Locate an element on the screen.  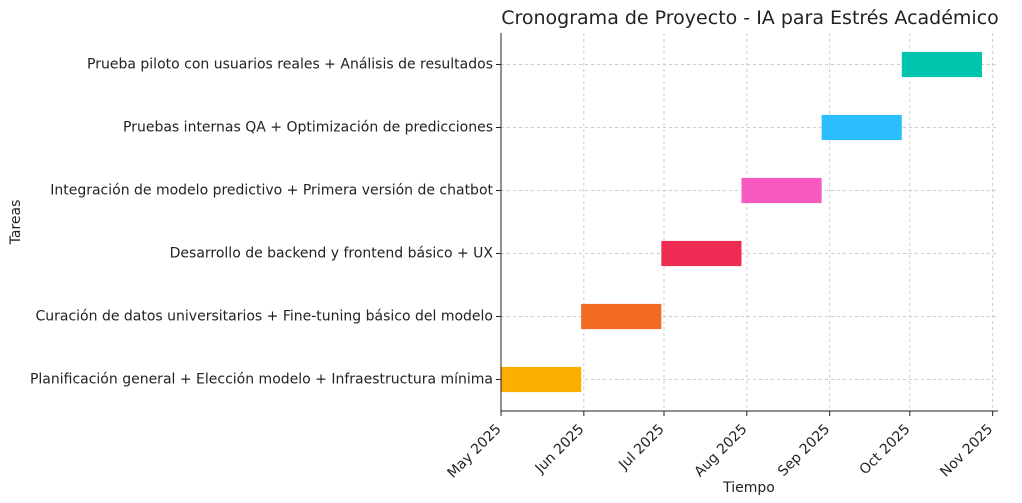
x-axis-label: Tiempo is located at coordinates (748, 488).